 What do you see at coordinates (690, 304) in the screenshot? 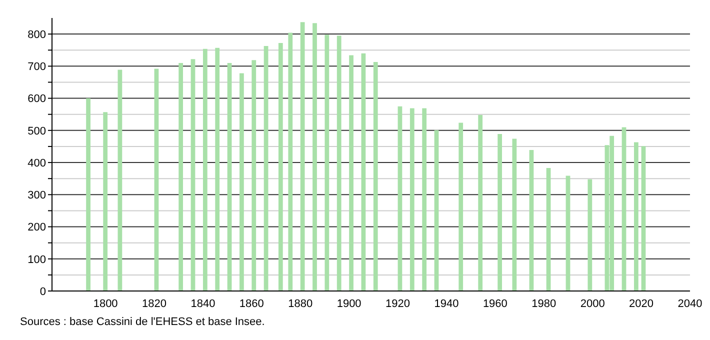
I see `x-tick-label: 2040` at bounding box center [690, 304].